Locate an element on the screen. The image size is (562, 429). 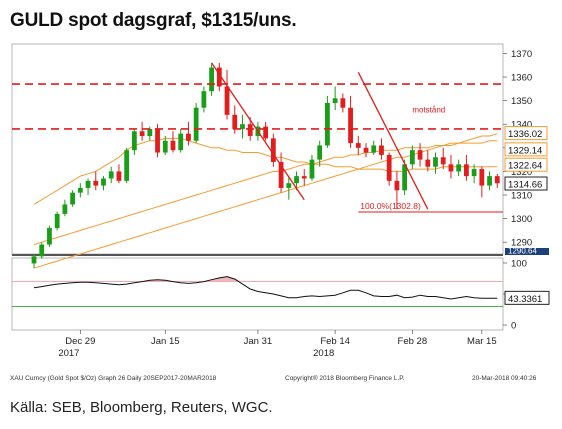
osc-y-tick-label: 100 is located at coordinates (519, 263).